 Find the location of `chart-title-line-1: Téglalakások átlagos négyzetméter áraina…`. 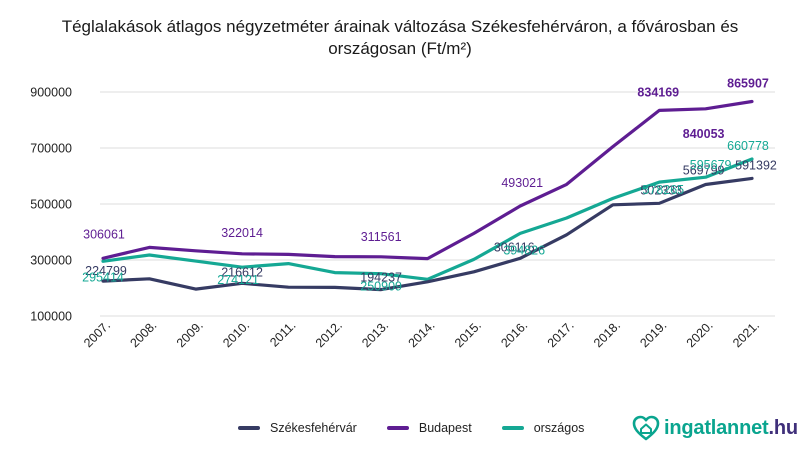

chart-title-line-1: Téglalakások átlagos négyzetméter áraina… is located at coordinates (400, 26).